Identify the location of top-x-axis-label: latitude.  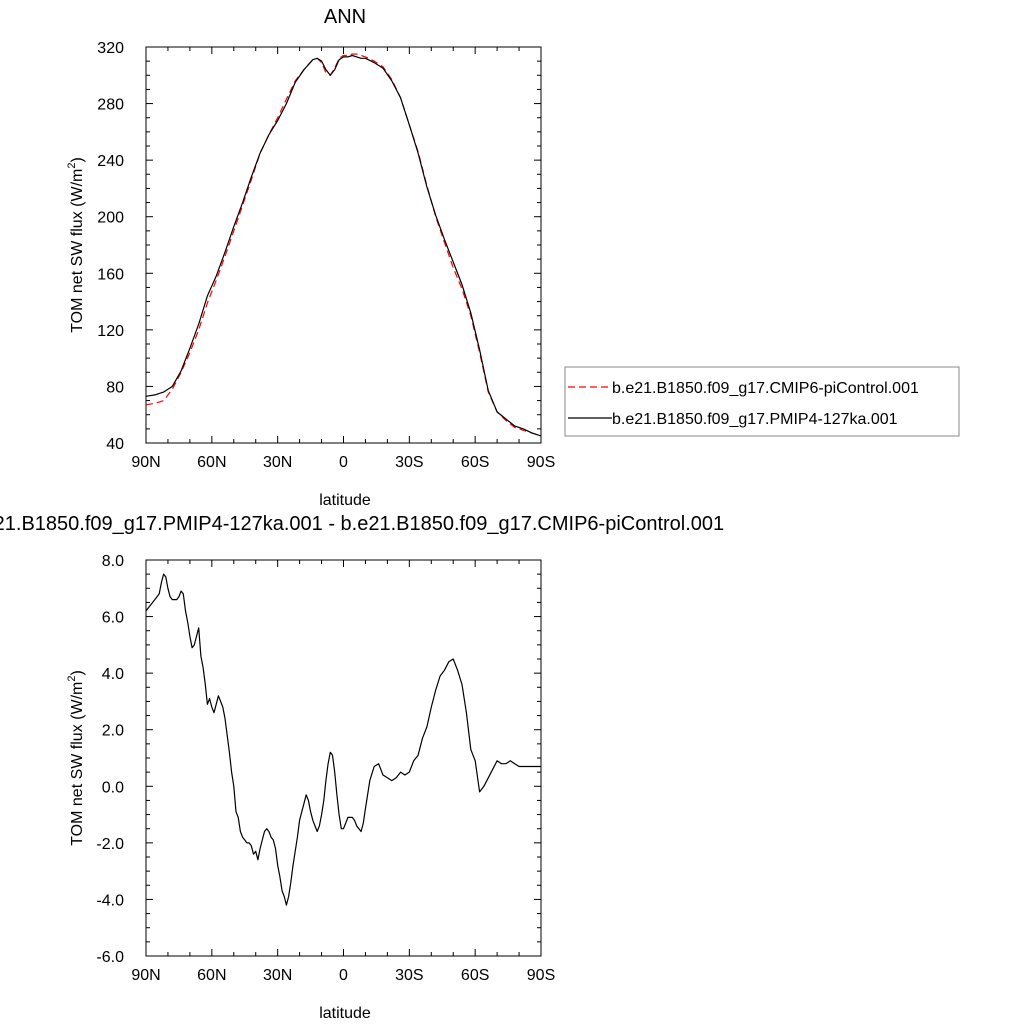
(345, 500).